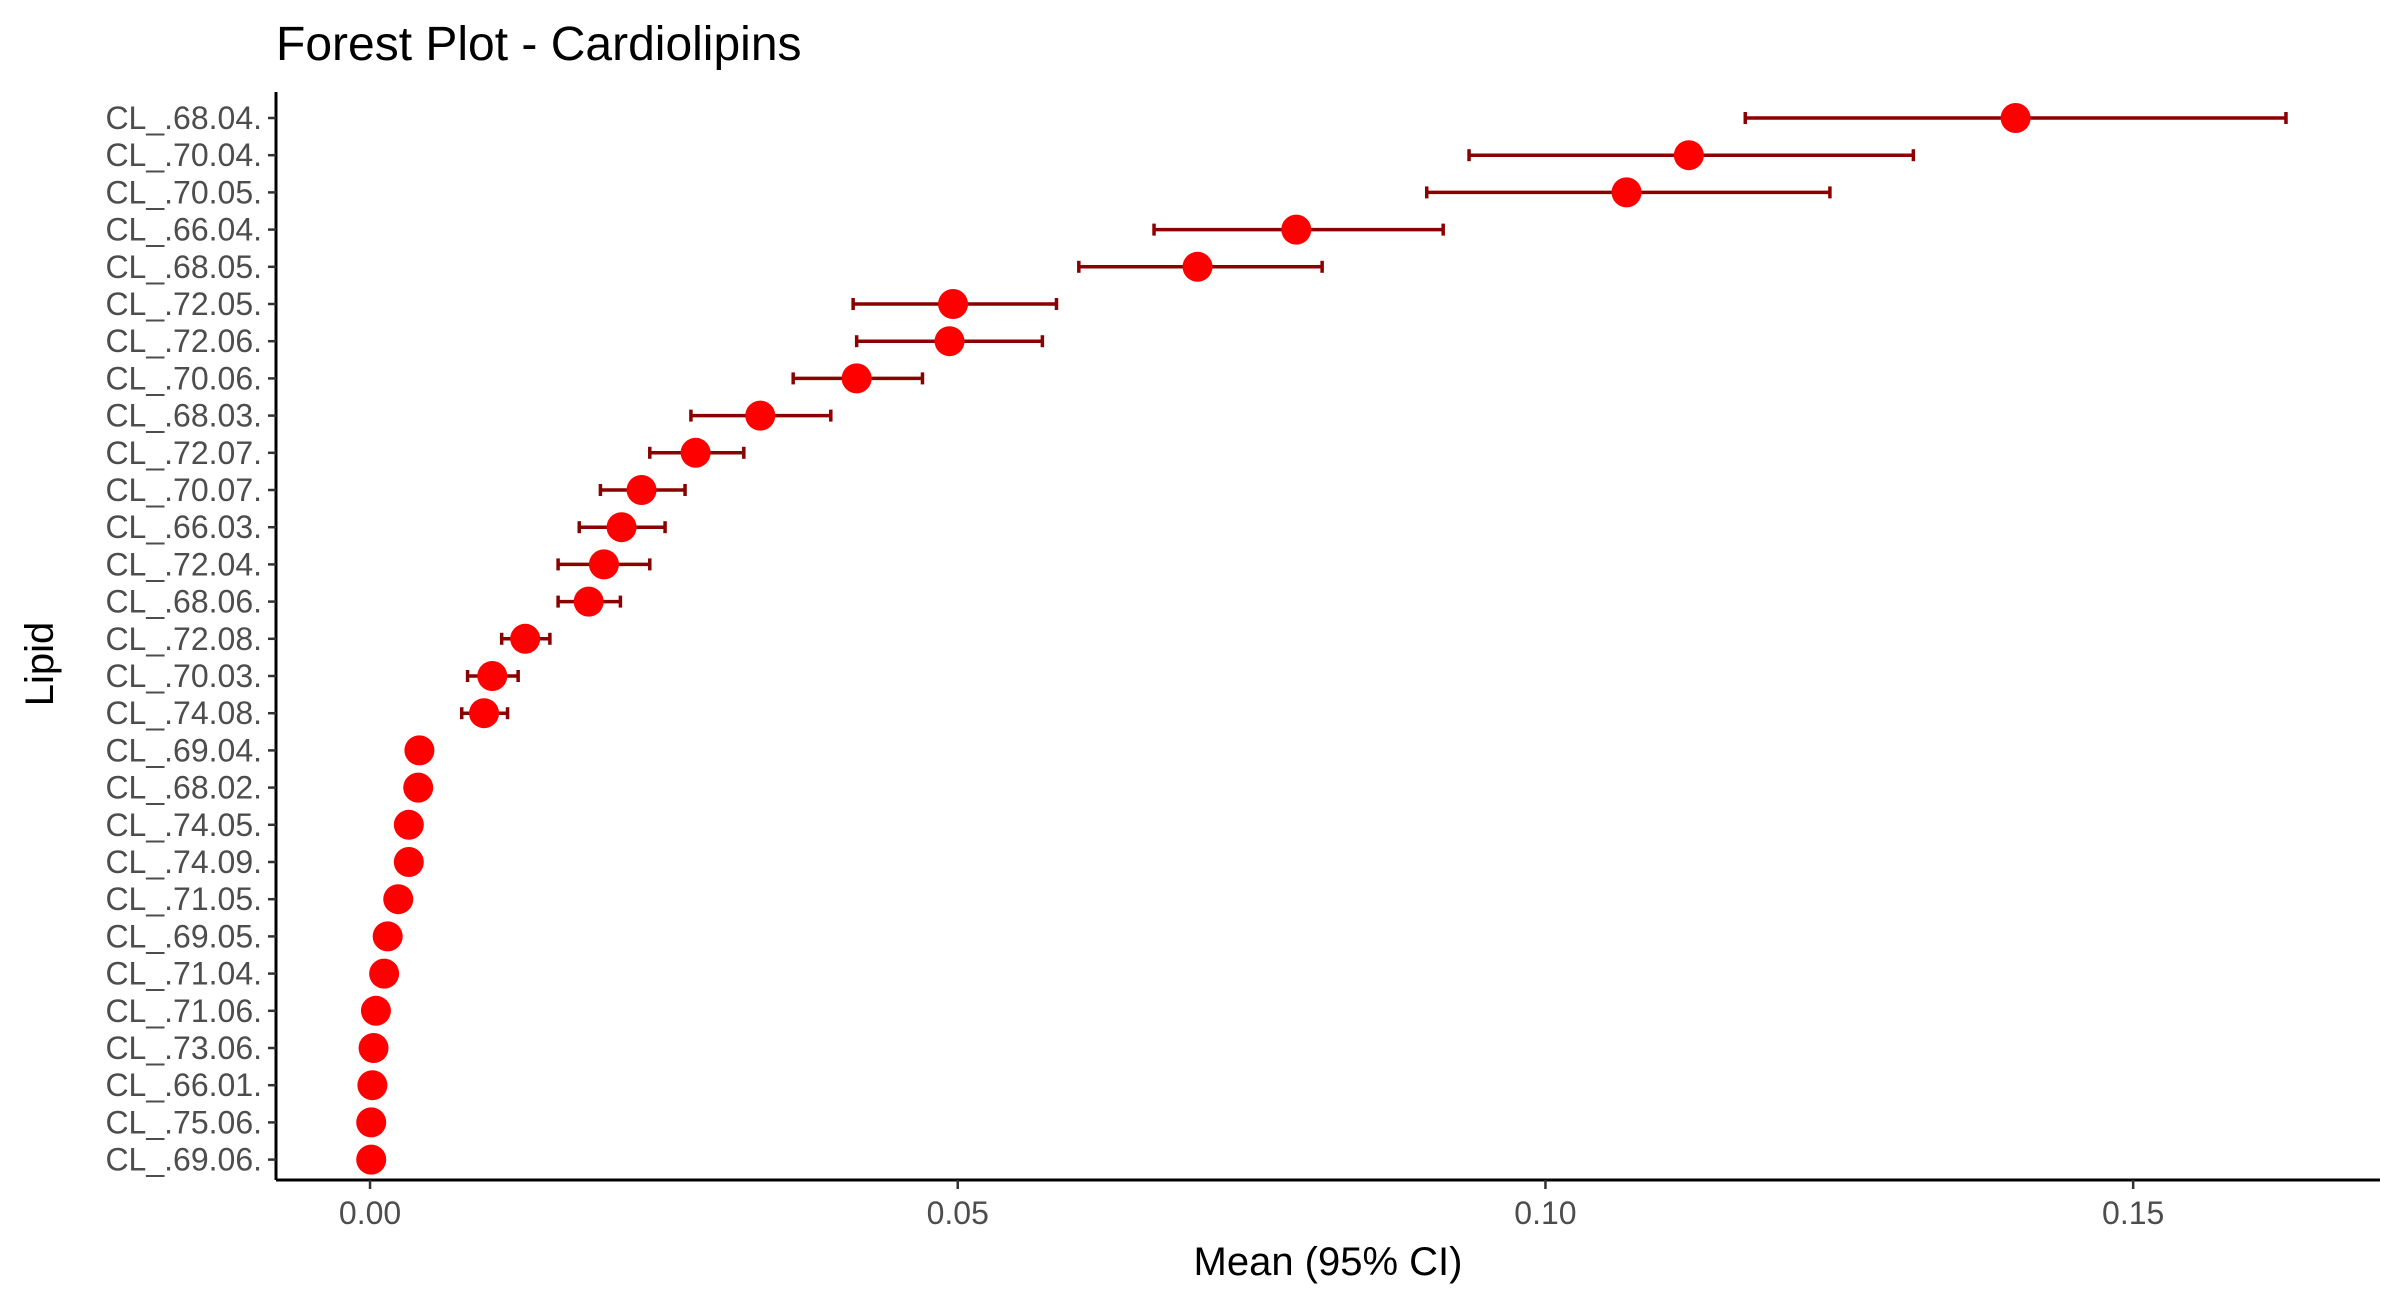 The width and height of the screenshot is (2400, 1310). What do you see at coordinates (183, 639) in the screenshot?
I see `y-tick-label: CL_.72.08.` at bounding box center [183, 639].